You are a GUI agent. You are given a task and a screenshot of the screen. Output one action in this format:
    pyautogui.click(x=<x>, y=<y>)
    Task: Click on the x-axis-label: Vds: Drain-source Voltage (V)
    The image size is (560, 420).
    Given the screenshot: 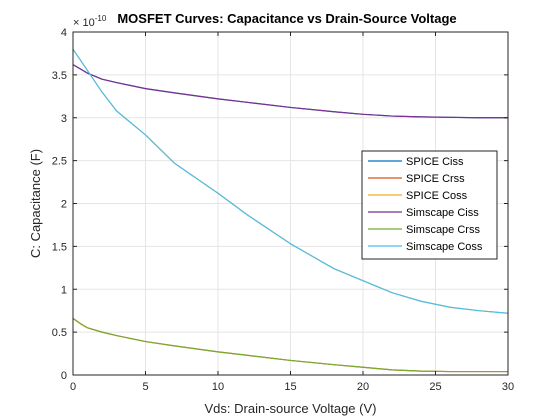 What is the action you would take?
    pyautogui.click(x=291, y=408)
    